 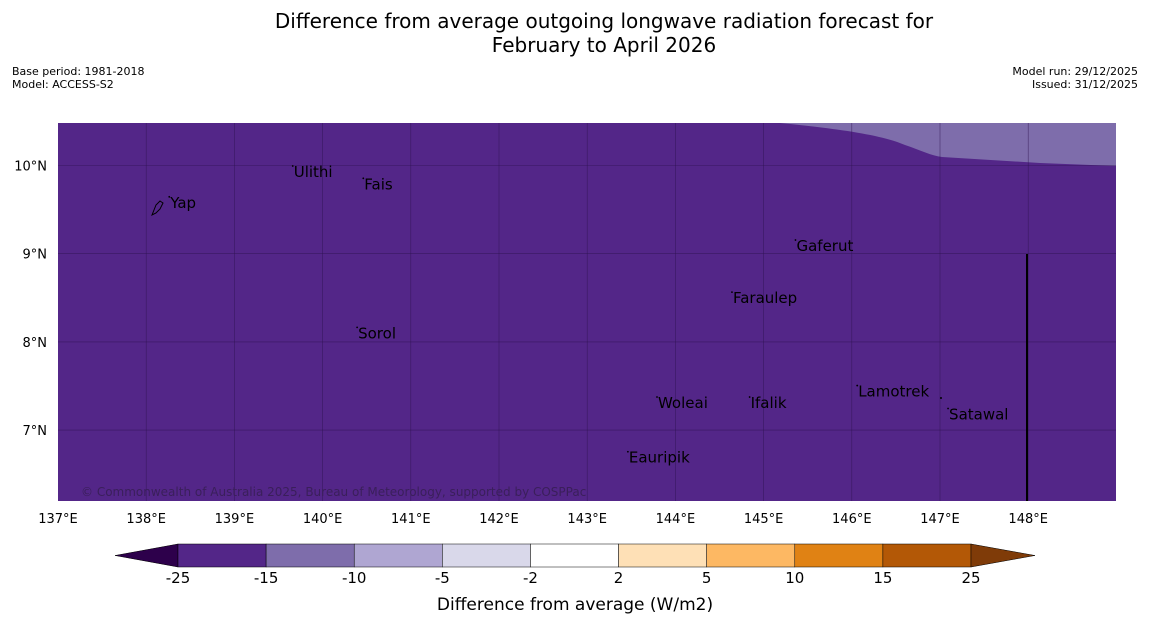 What do you see at coordinates (707, 578) in the screenshot?
I see `colorbar-tick: 5` at bounding box center [707, 578].